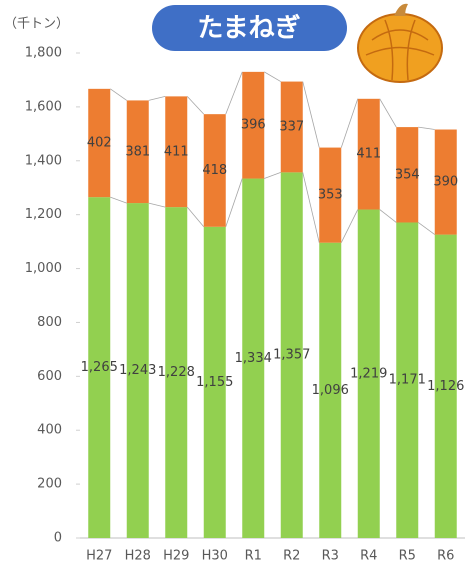  What do you see at coordinates (58, 538) in the screenshot?
I see `y-tick-label: 0` at bounding box center [58, 538].